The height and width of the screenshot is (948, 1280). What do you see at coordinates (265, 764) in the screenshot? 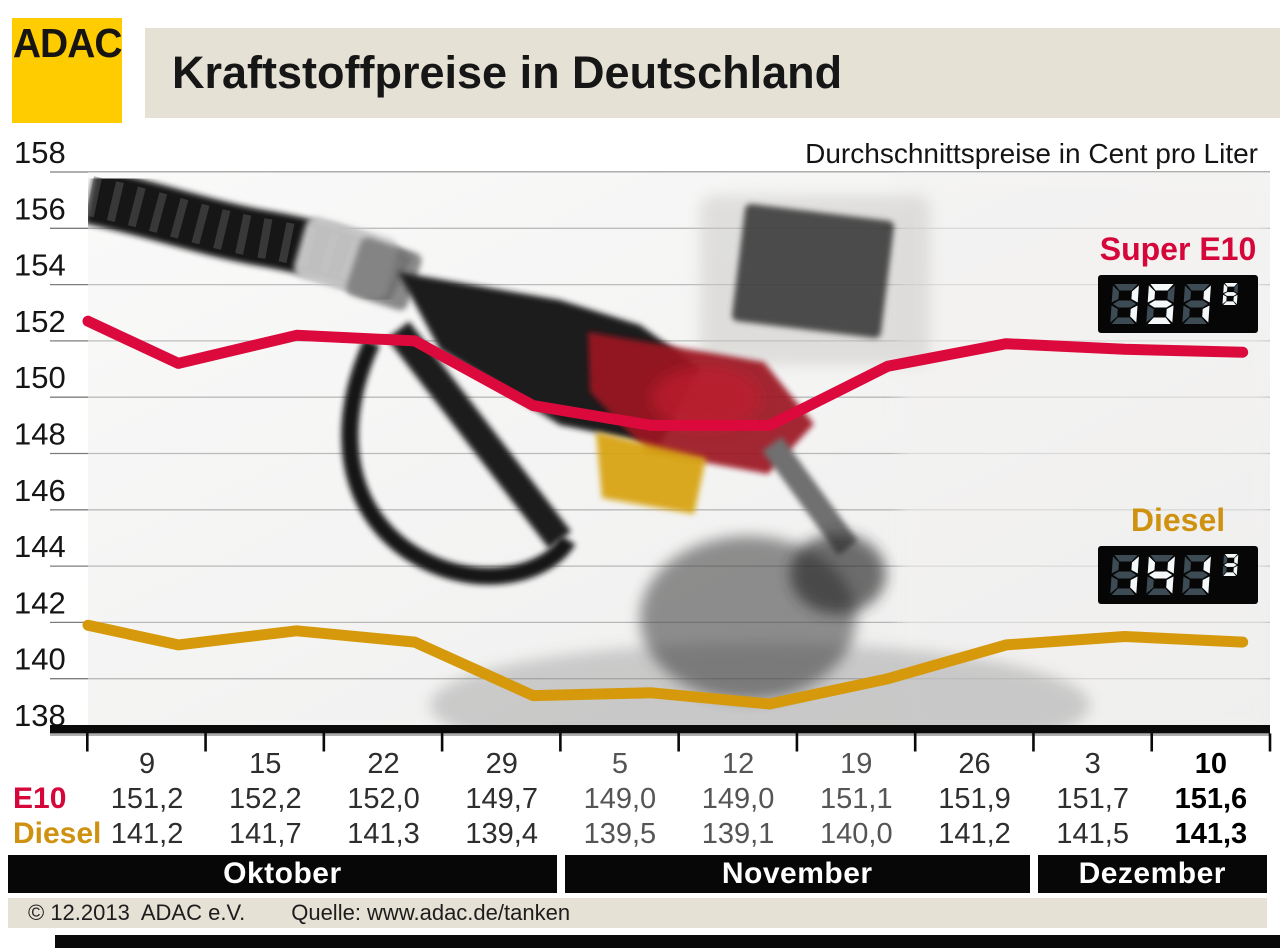
I see `date-label: 15` at bounding box center [265, 764].